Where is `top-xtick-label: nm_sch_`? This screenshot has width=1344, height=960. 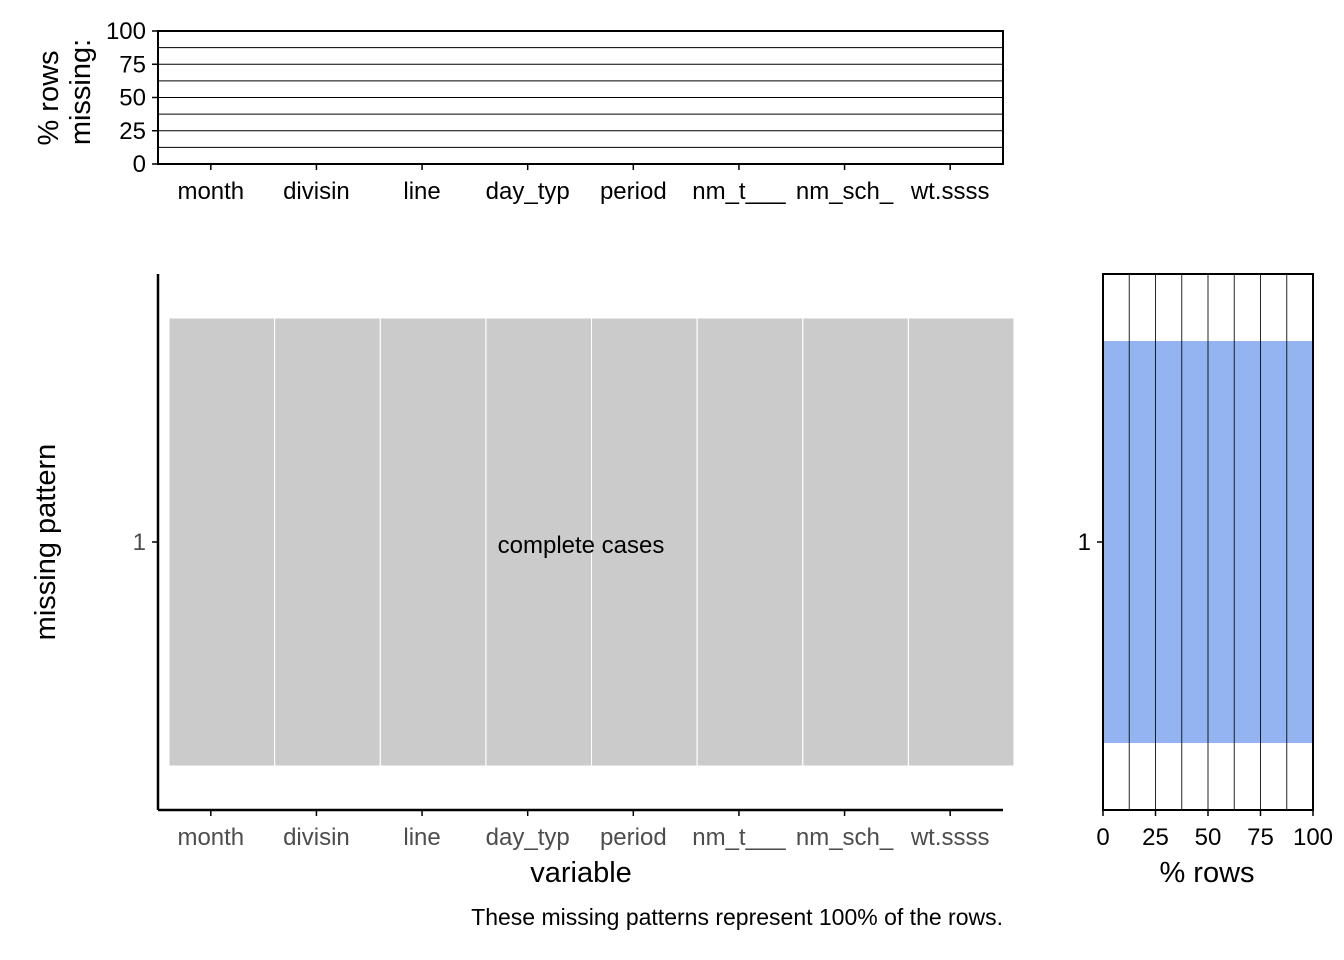 top-xtick-label: nm_sch_ is located at coordinates (845, 191).